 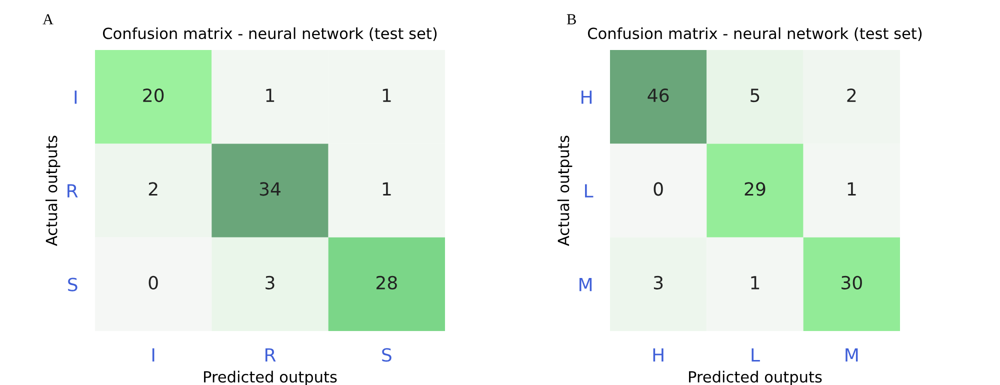 I want to click on y-tick-label: H, so click(x=587, y=97).